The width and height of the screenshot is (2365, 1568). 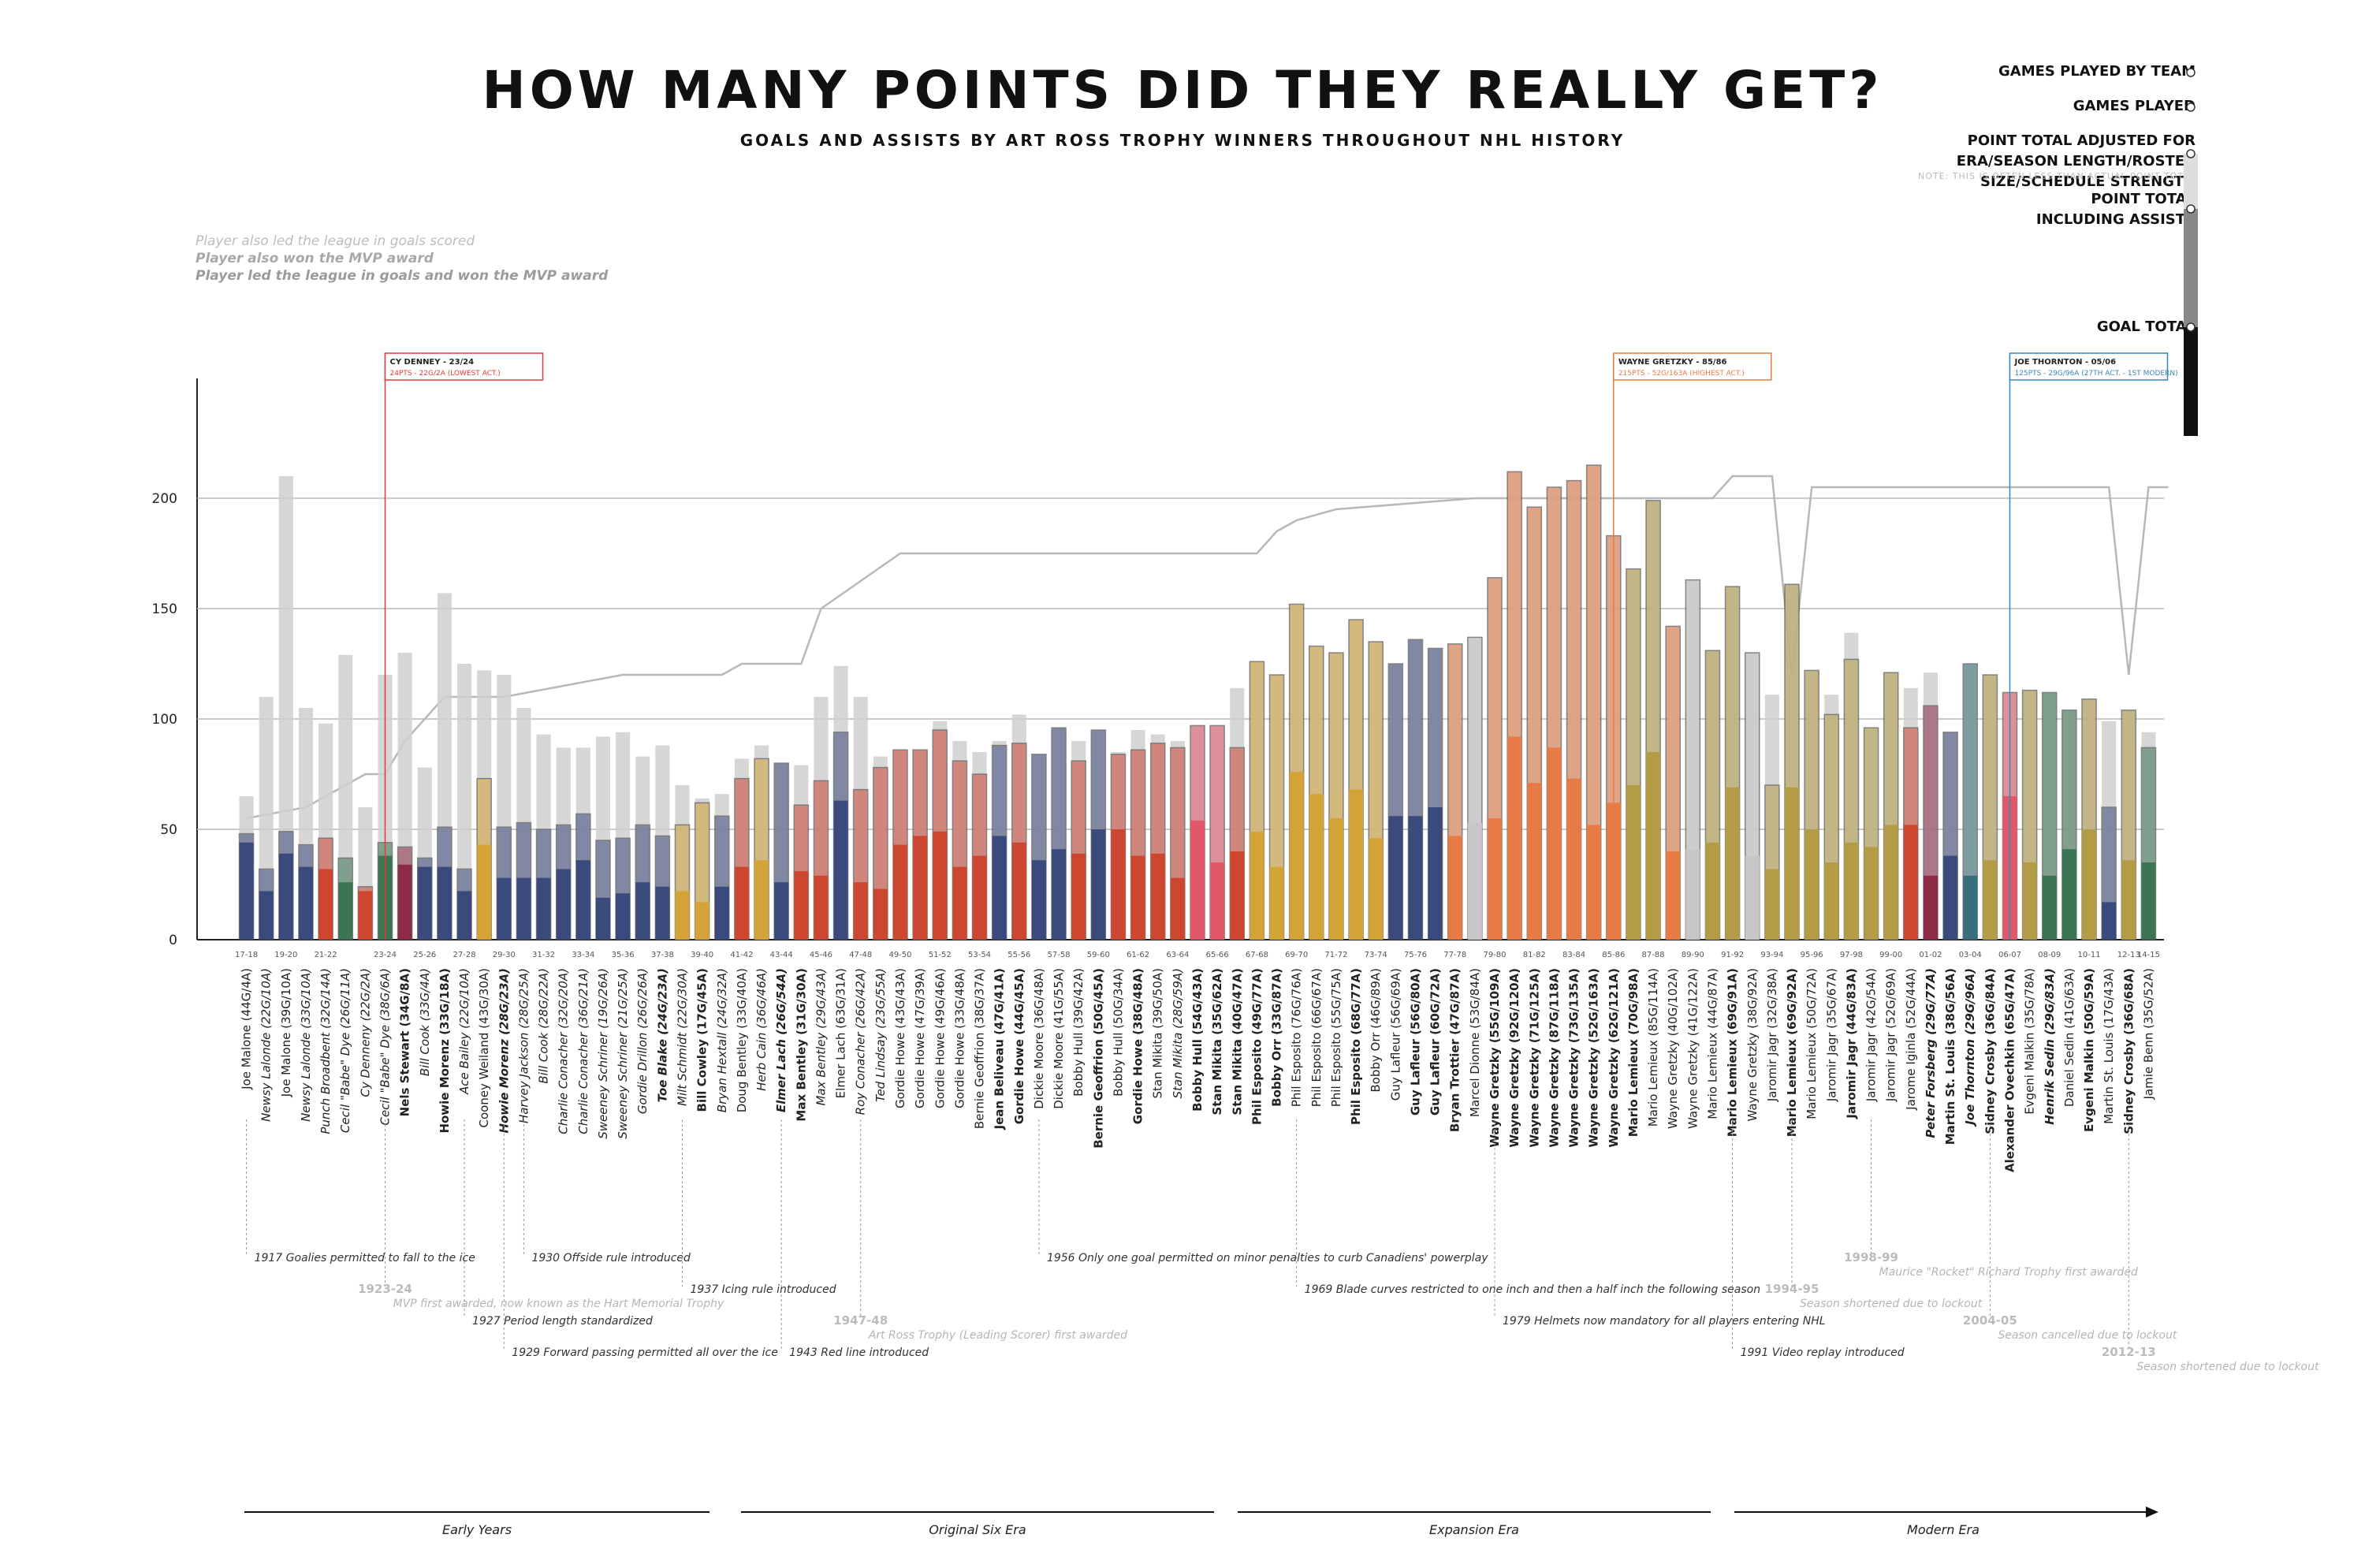 I want to click on player-label: Evgeni Malkin (50G/59A), so click(x=2089, y=1050).